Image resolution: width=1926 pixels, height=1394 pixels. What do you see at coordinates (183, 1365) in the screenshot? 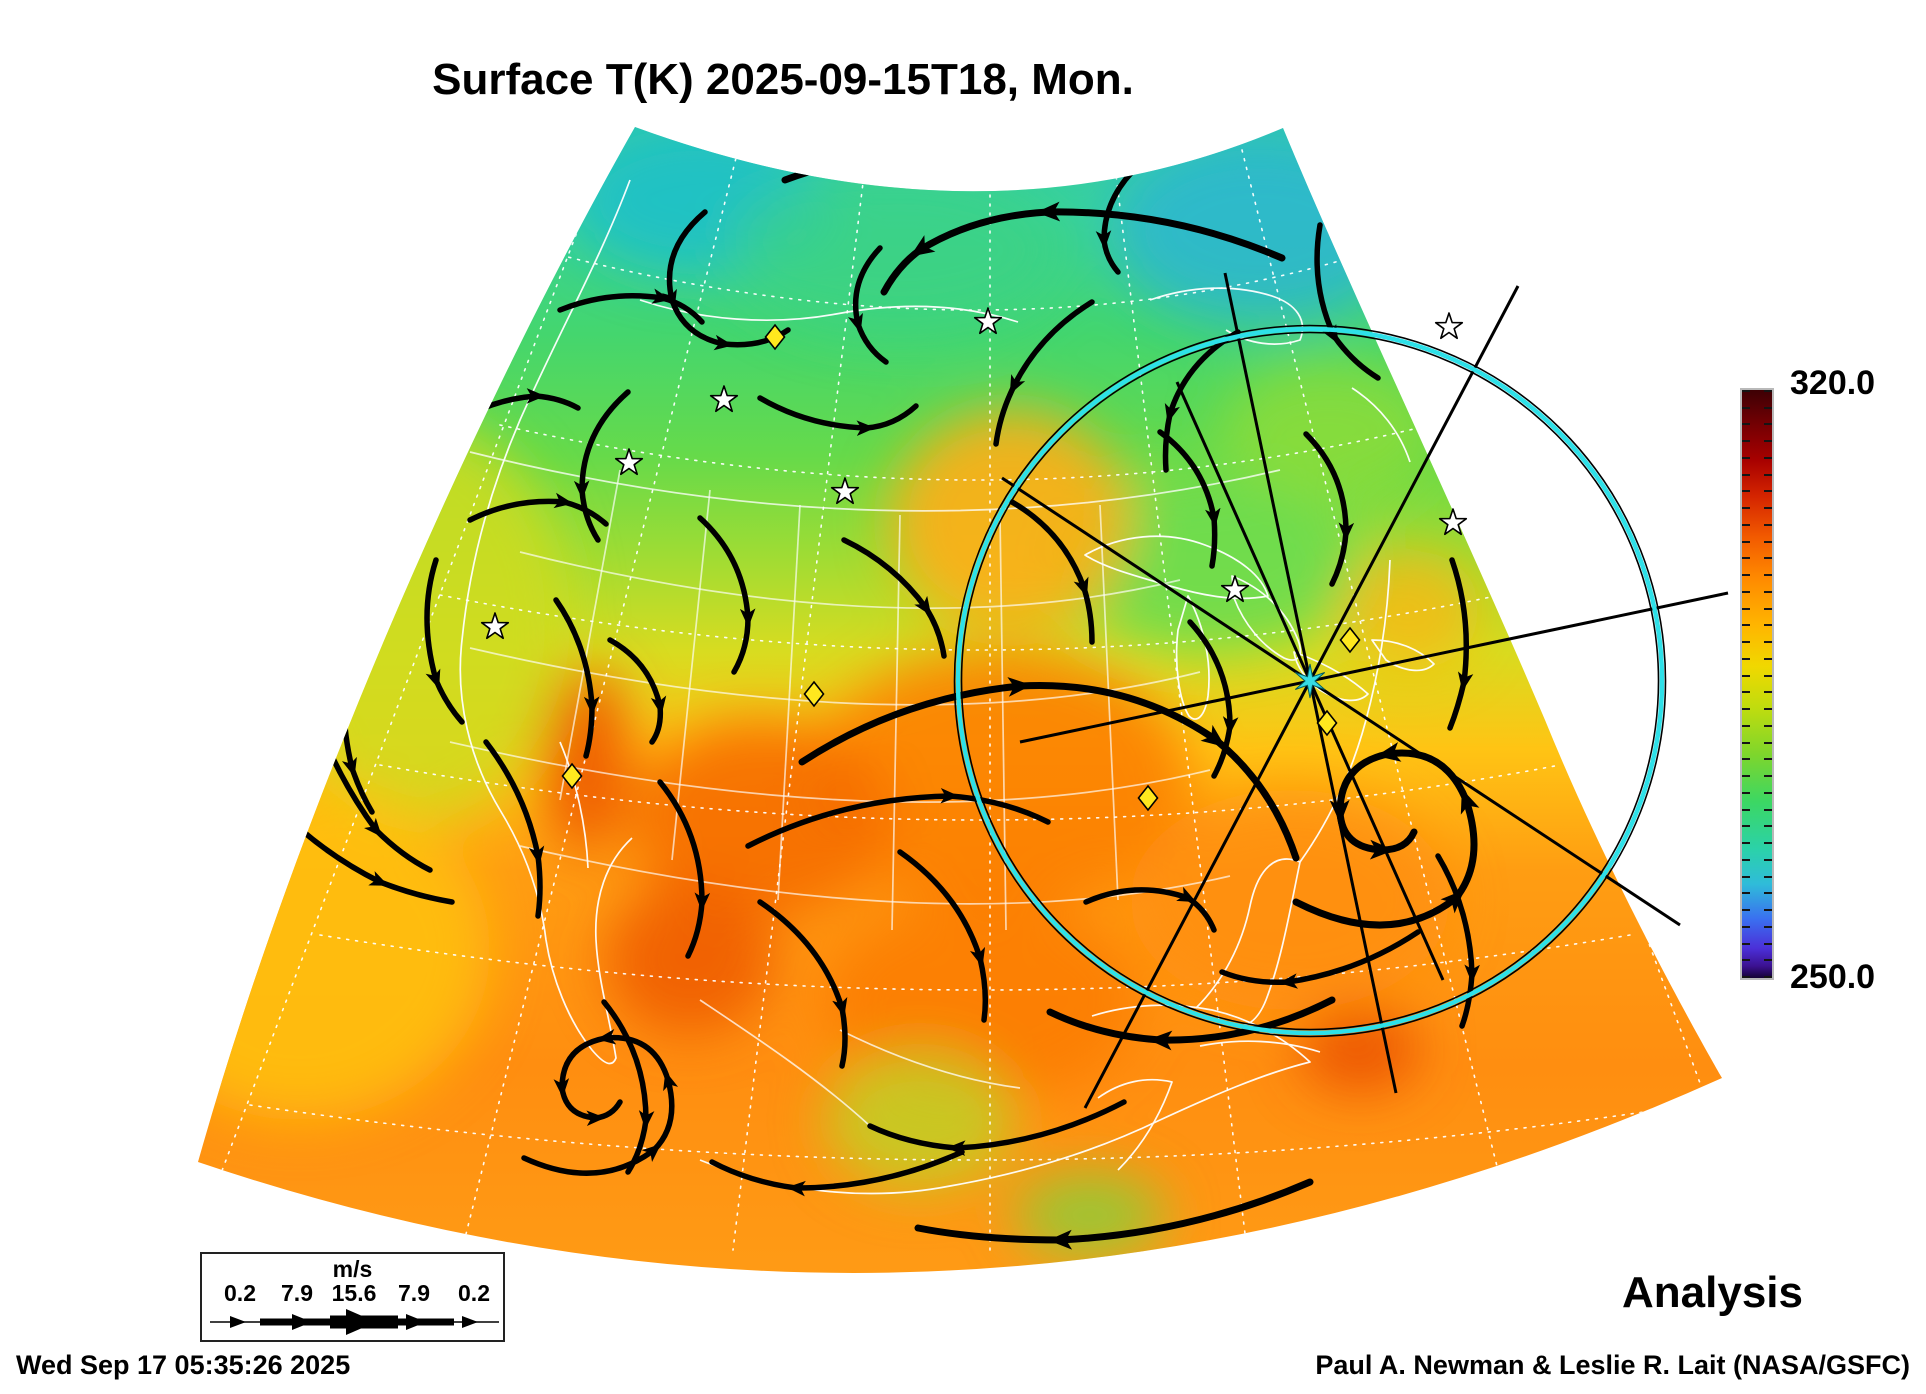
I see `generated-timestamp: Wed Sep 17 05:35:26 2025` at bounding box center [183, 1365].